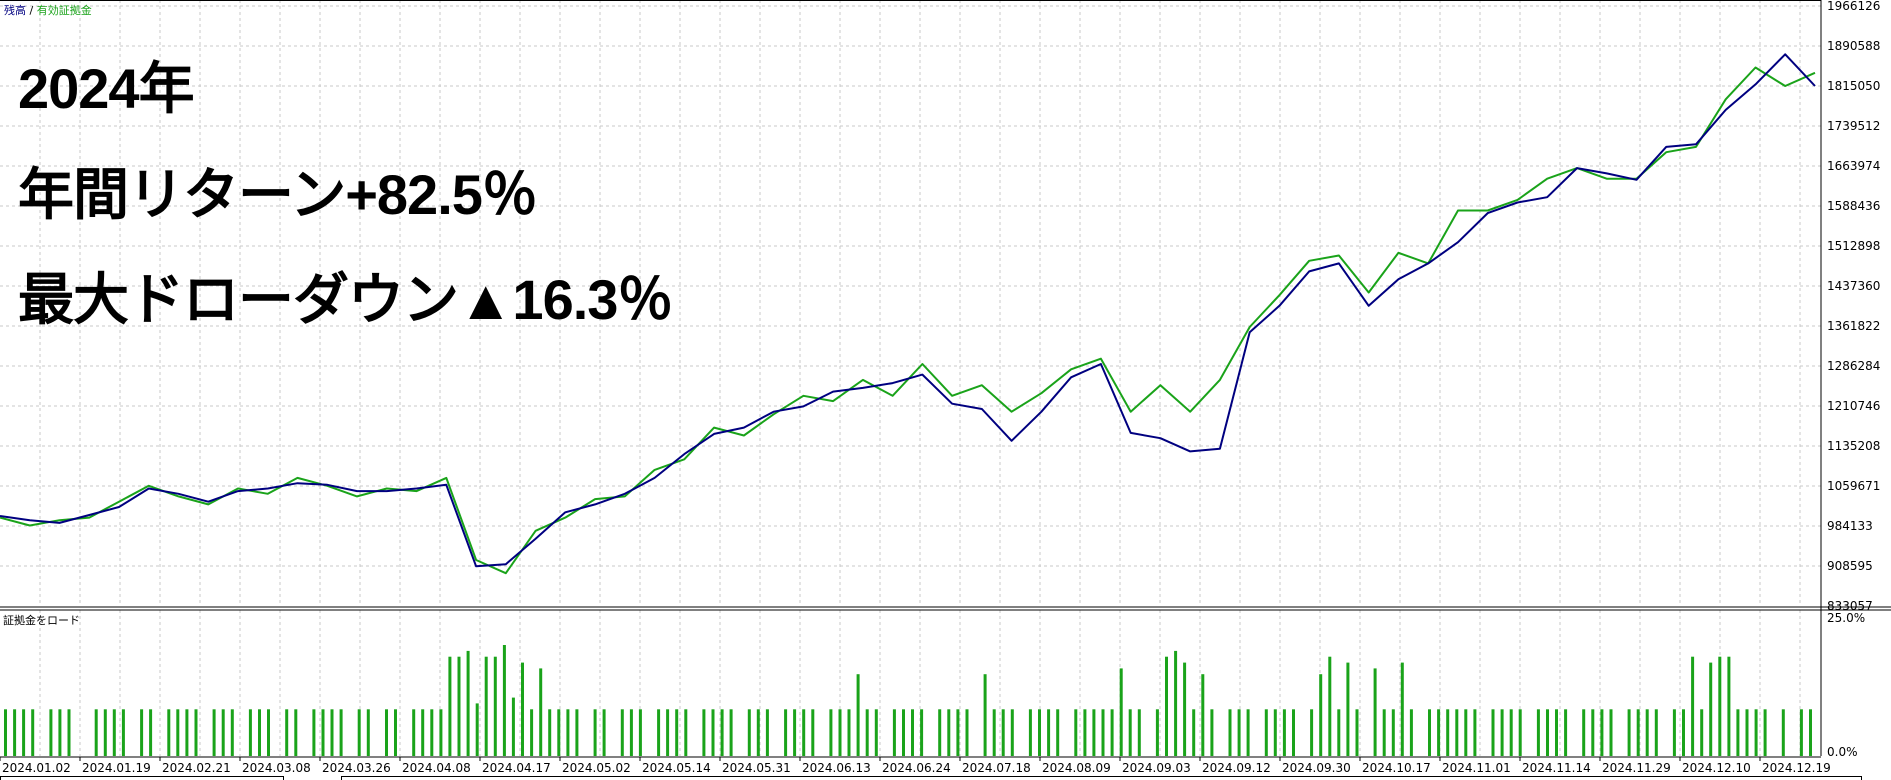 This screenshot has height=780, width=1891. Describe the element at coordinates (1316, 768) in the screenshot. I see `x-tick-label: 2024.09.30` at that location.